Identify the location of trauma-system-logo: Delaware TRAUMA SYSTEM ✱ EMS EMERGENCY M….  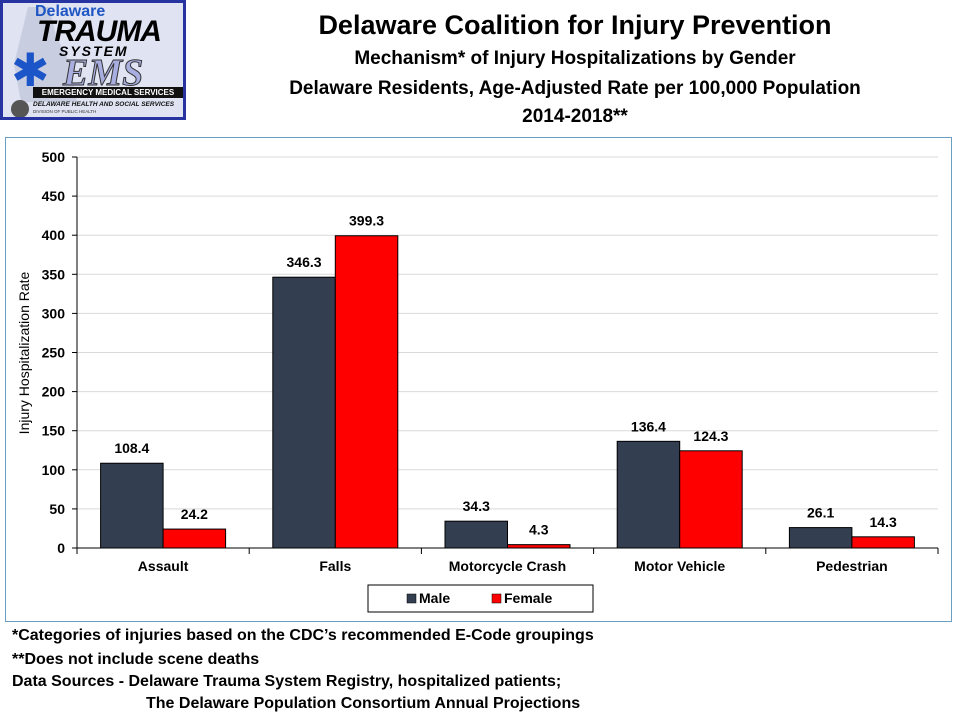
(93, 60).